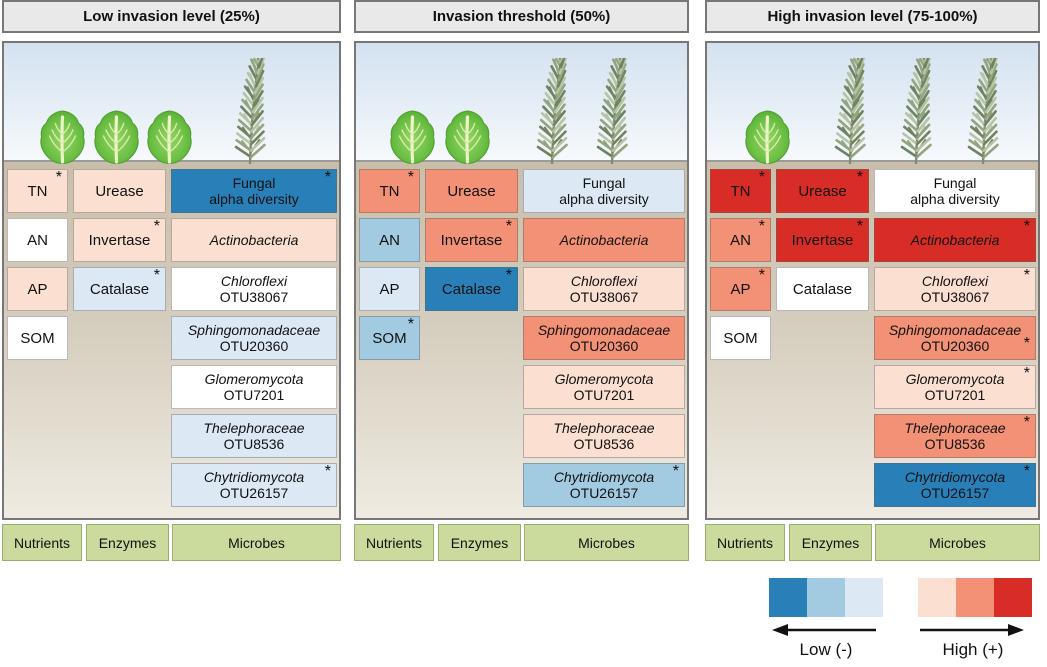 Image resolution: width=1047 pixels, height=667 pixels. Describe the element at coordinates (389, 191) in the screenshot. I see `cell-tn: TN *` at that location.